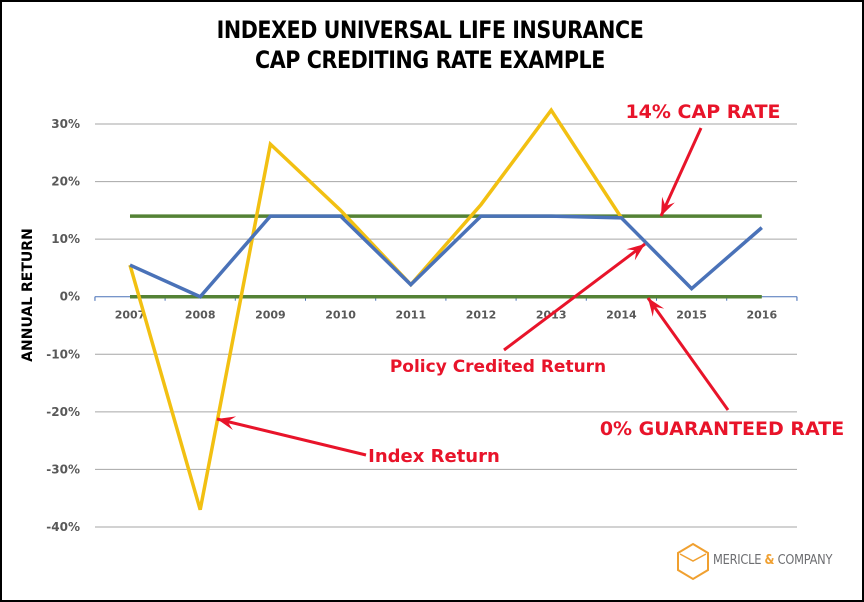 The height and width of the screenshot is (602, 864). Describe the element at coordinates (803, 560) in the screenshot. I see `logo-text-right: COMPANY` at that location.